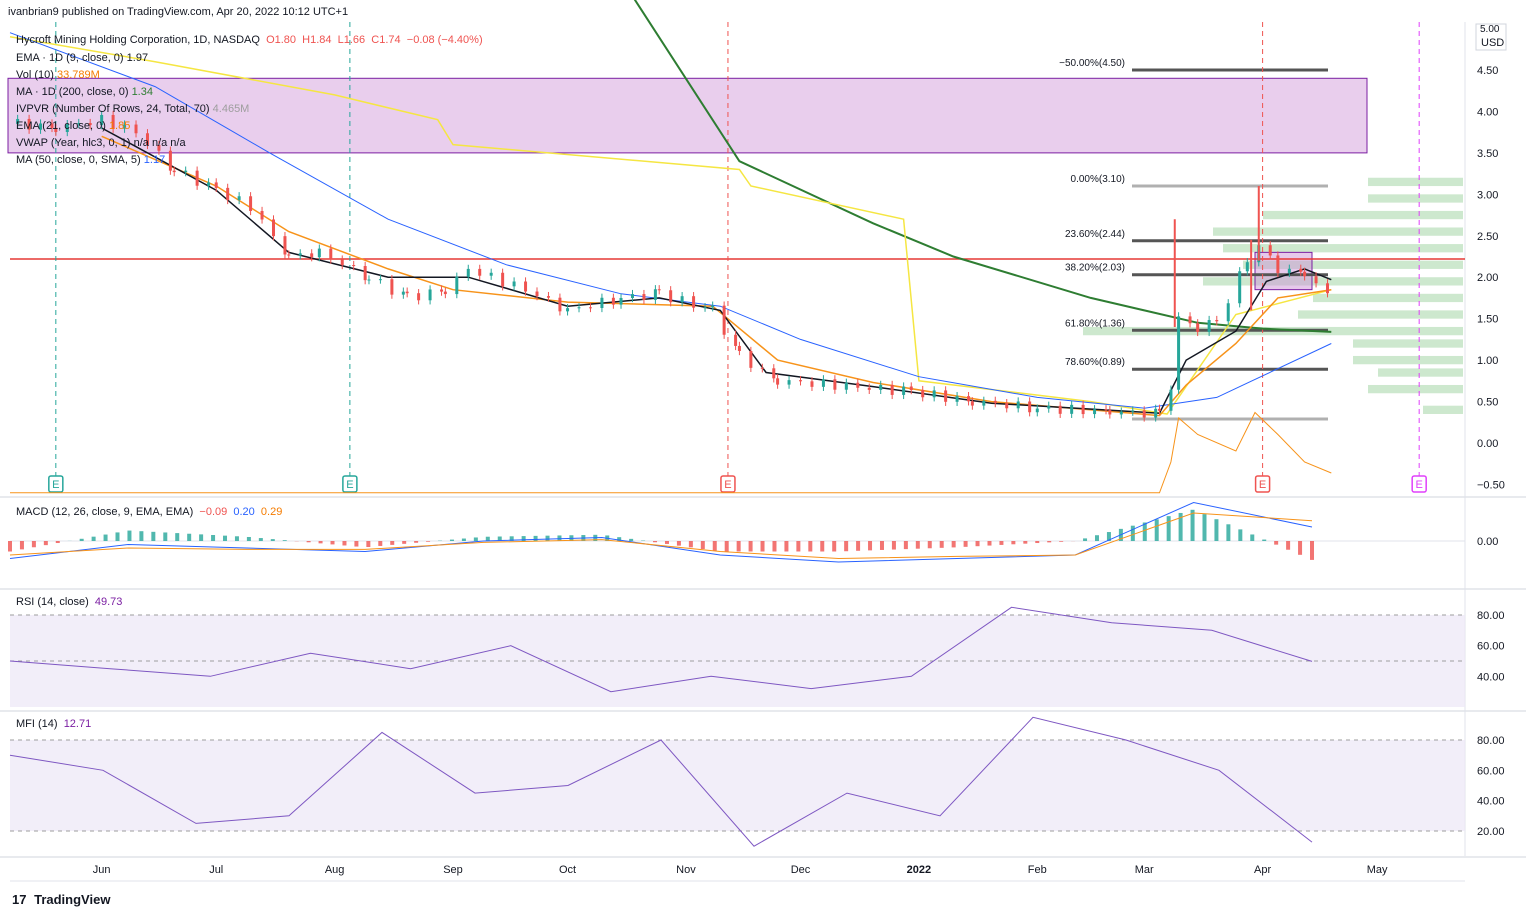 This screenshot has height=918, width=1526. Describe the element at coordinates (84, 92) in the screenshot. I see `legend-ma200: MA · 1D (200, close, 0) 1.34` at that location.